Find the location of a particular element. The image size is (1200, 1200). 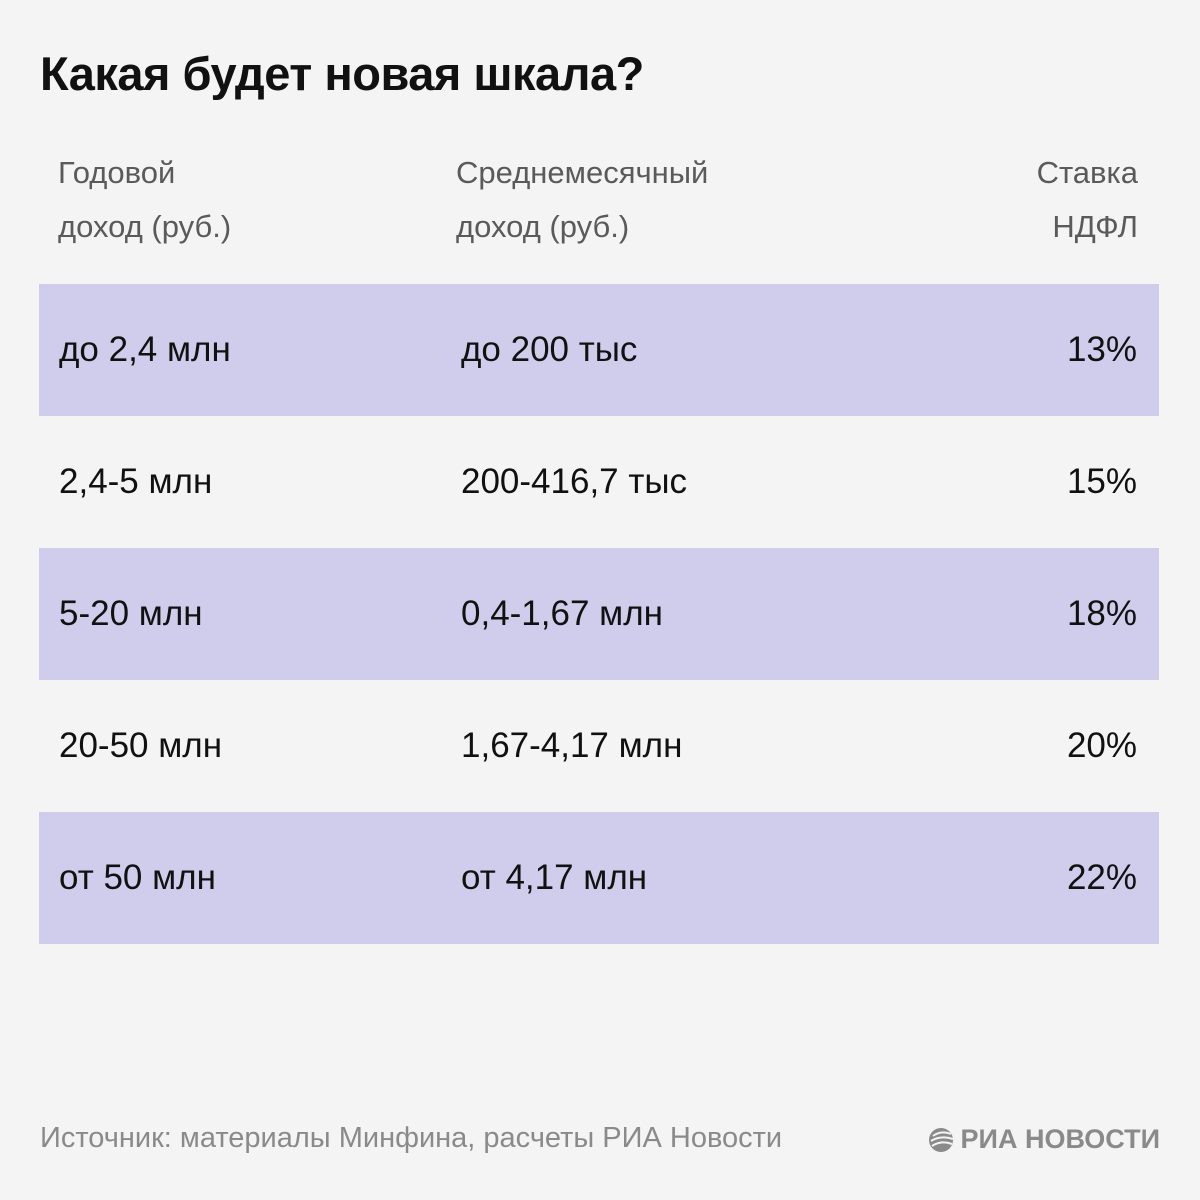

header-annual-income: Годовой доход (руб.) is located at coordinates (144, 200).